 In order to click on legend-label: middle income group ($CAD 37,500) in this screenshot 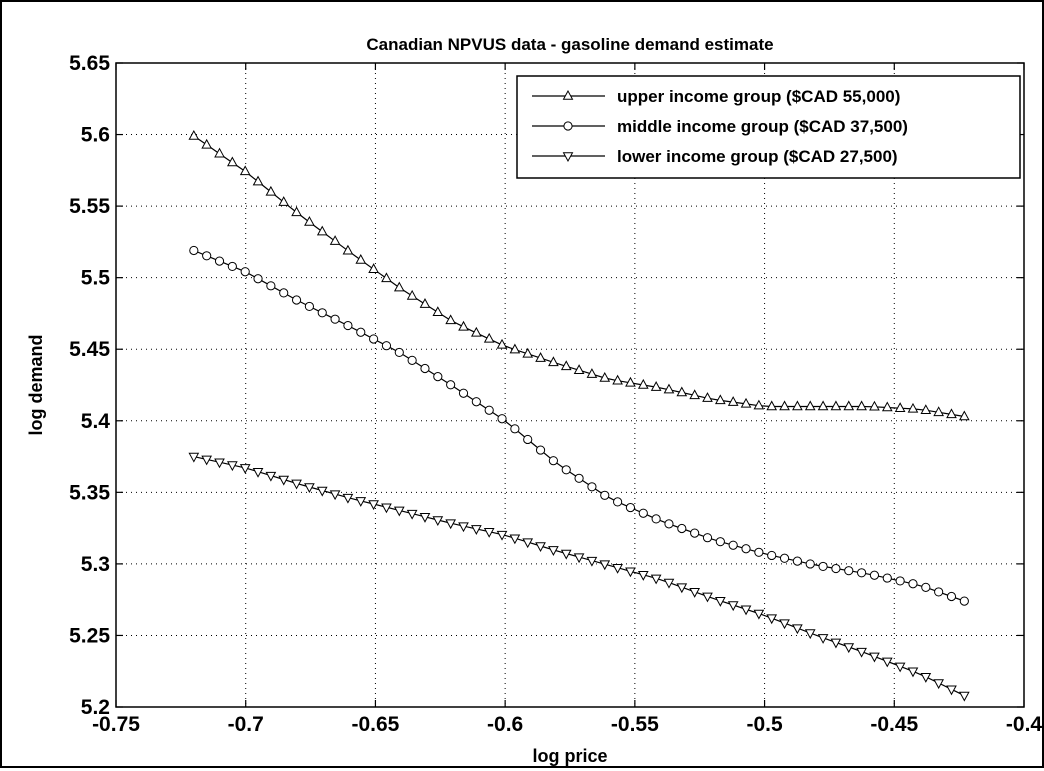, I will do `click(762, 126)`.